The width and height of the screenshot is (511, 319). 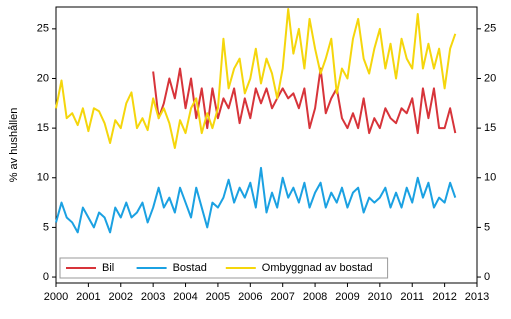 I want to click on y-tick-label: 10, so click(x=43, y=178).